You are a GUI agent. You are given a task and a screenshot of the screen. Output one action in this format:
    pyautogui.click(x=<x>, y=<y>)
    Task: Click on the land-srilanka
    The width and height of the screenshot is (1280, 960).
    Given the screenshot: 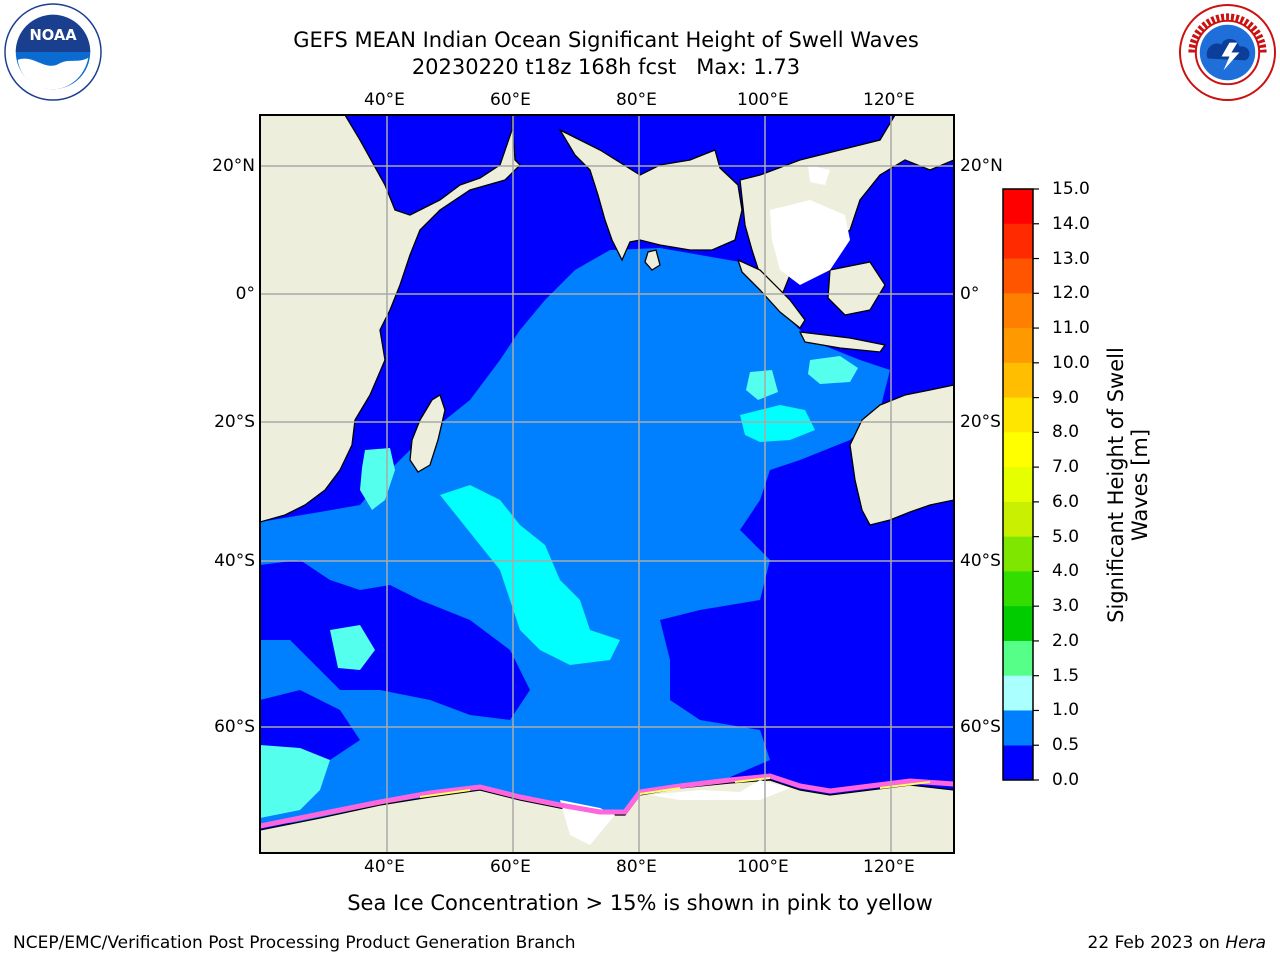 What is the action you would take?
    pyautogui.click(x=652, y=260)
    